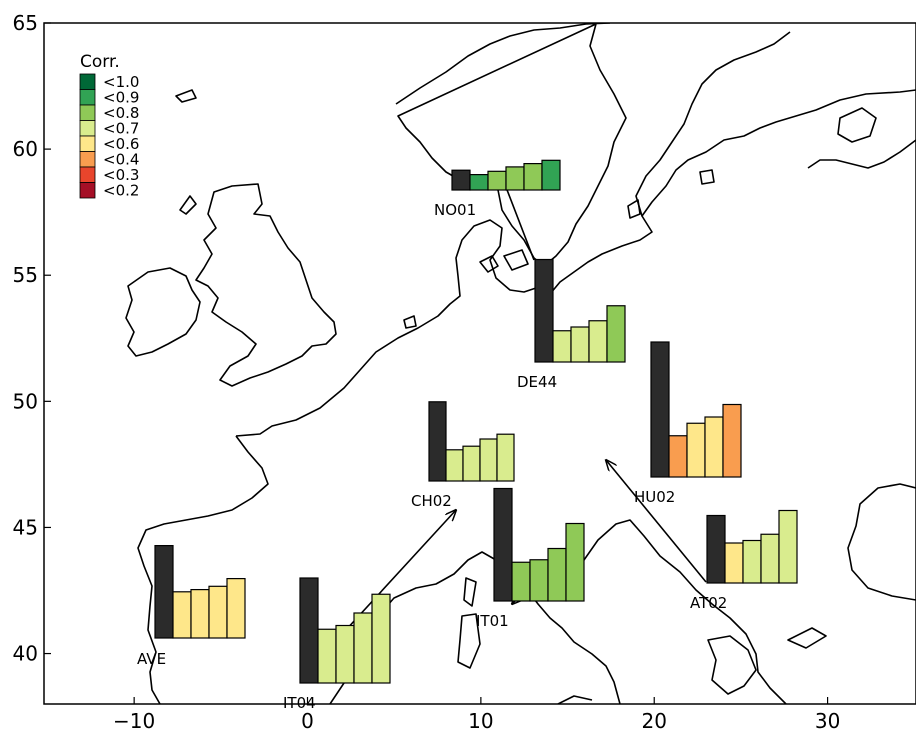 This screenshot has height=731, width=916. Describe the element at coordinates (654, 720) in the screenshot. I see `x-tick-label: 20` at that location.